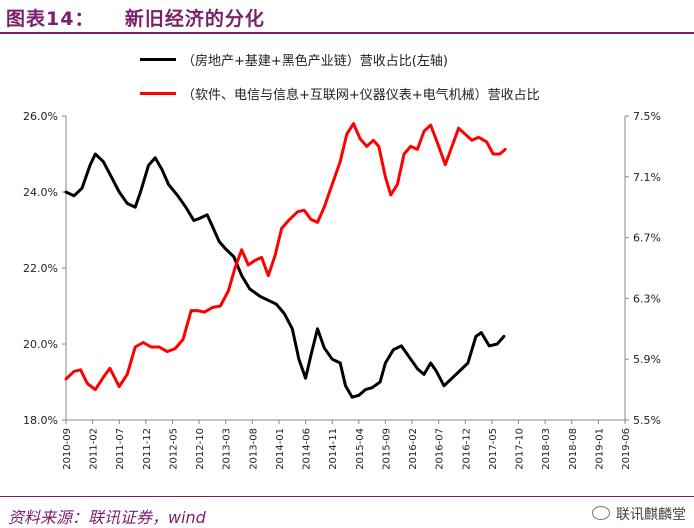 This screenshot has height=528, width=694. I want to click on left-axis-tick-label: 24.0%, so click(40, 192).